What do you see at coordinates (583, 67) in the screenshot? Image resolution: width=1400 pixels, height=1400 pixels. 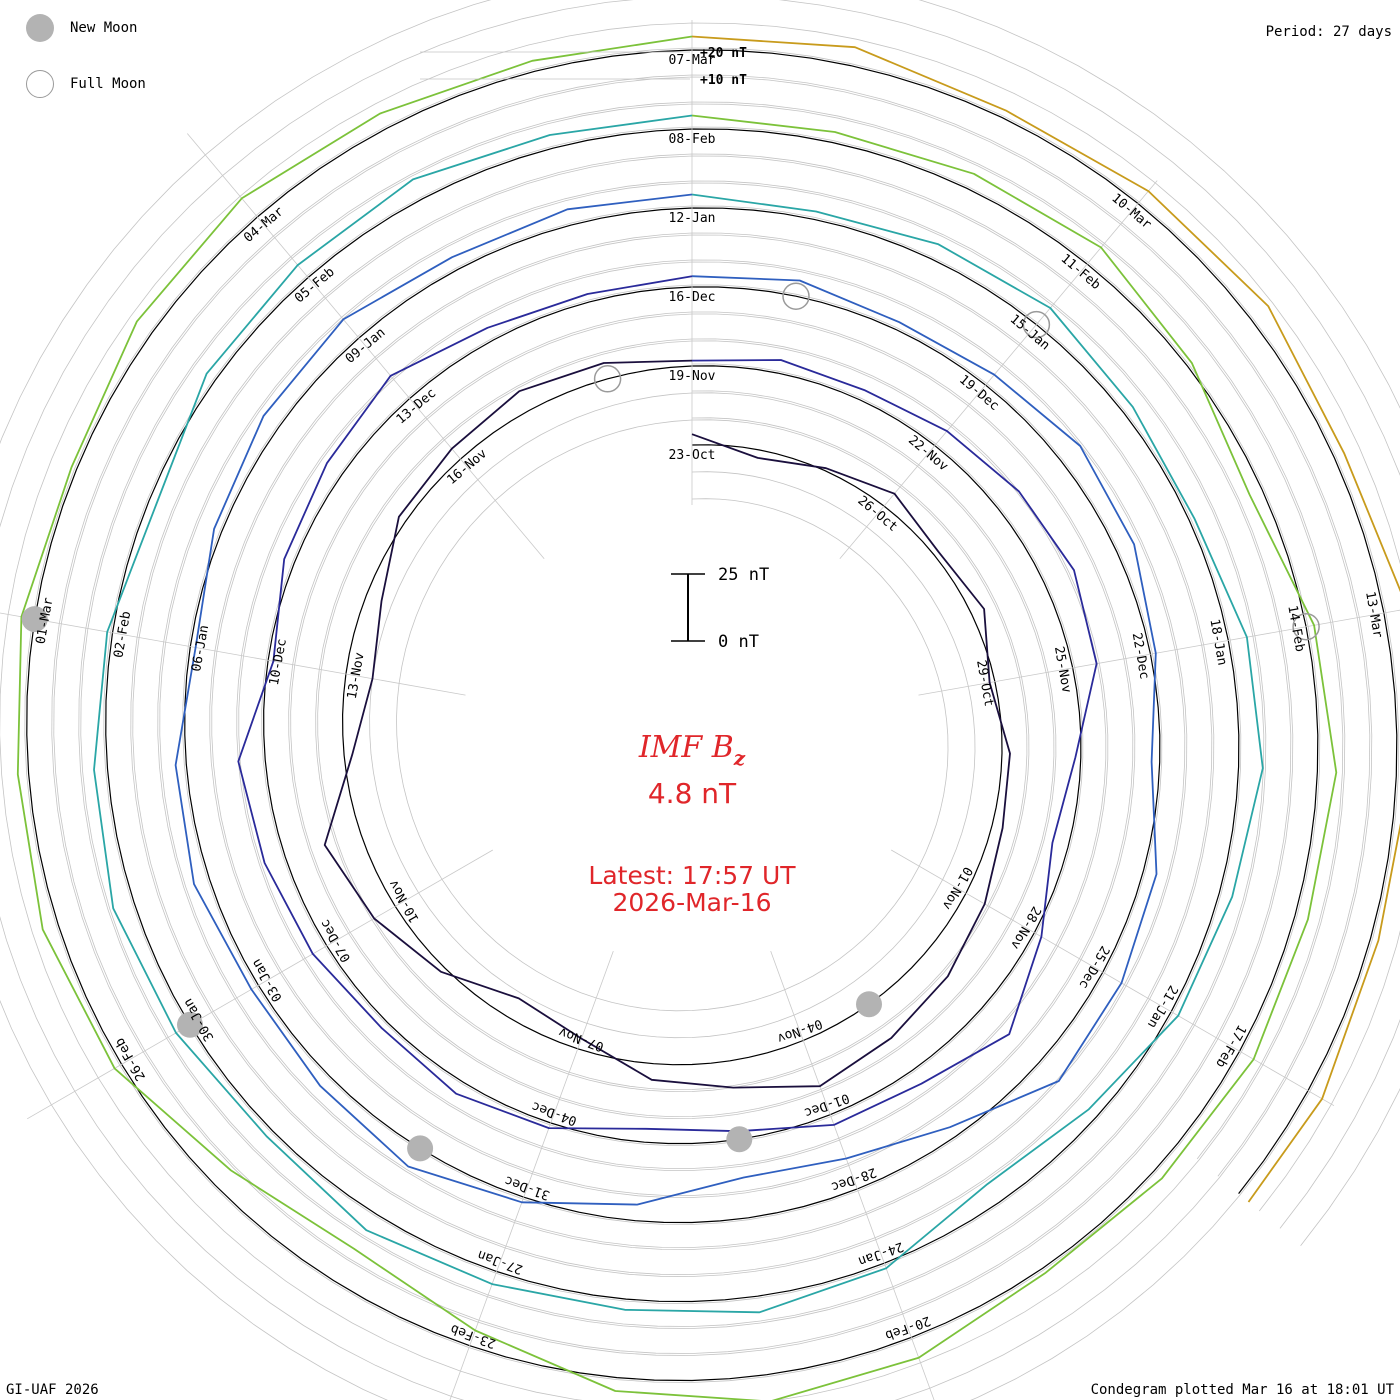 I see `ring-label-layer: +20 nT +10 nT` at bounding box center [583, 67].